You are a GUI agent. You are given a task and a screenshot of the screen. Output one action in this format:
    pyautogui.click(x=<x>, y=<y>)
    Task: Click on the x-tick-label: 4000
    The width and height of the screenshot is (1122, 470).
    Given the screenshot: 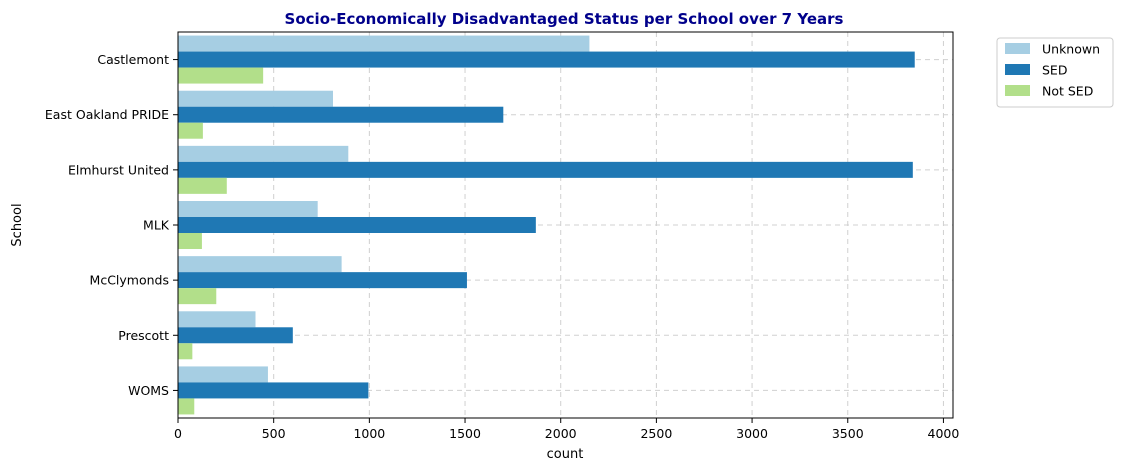 What is the action you would take?
    pyautogui.click(x=944, y=433)
    